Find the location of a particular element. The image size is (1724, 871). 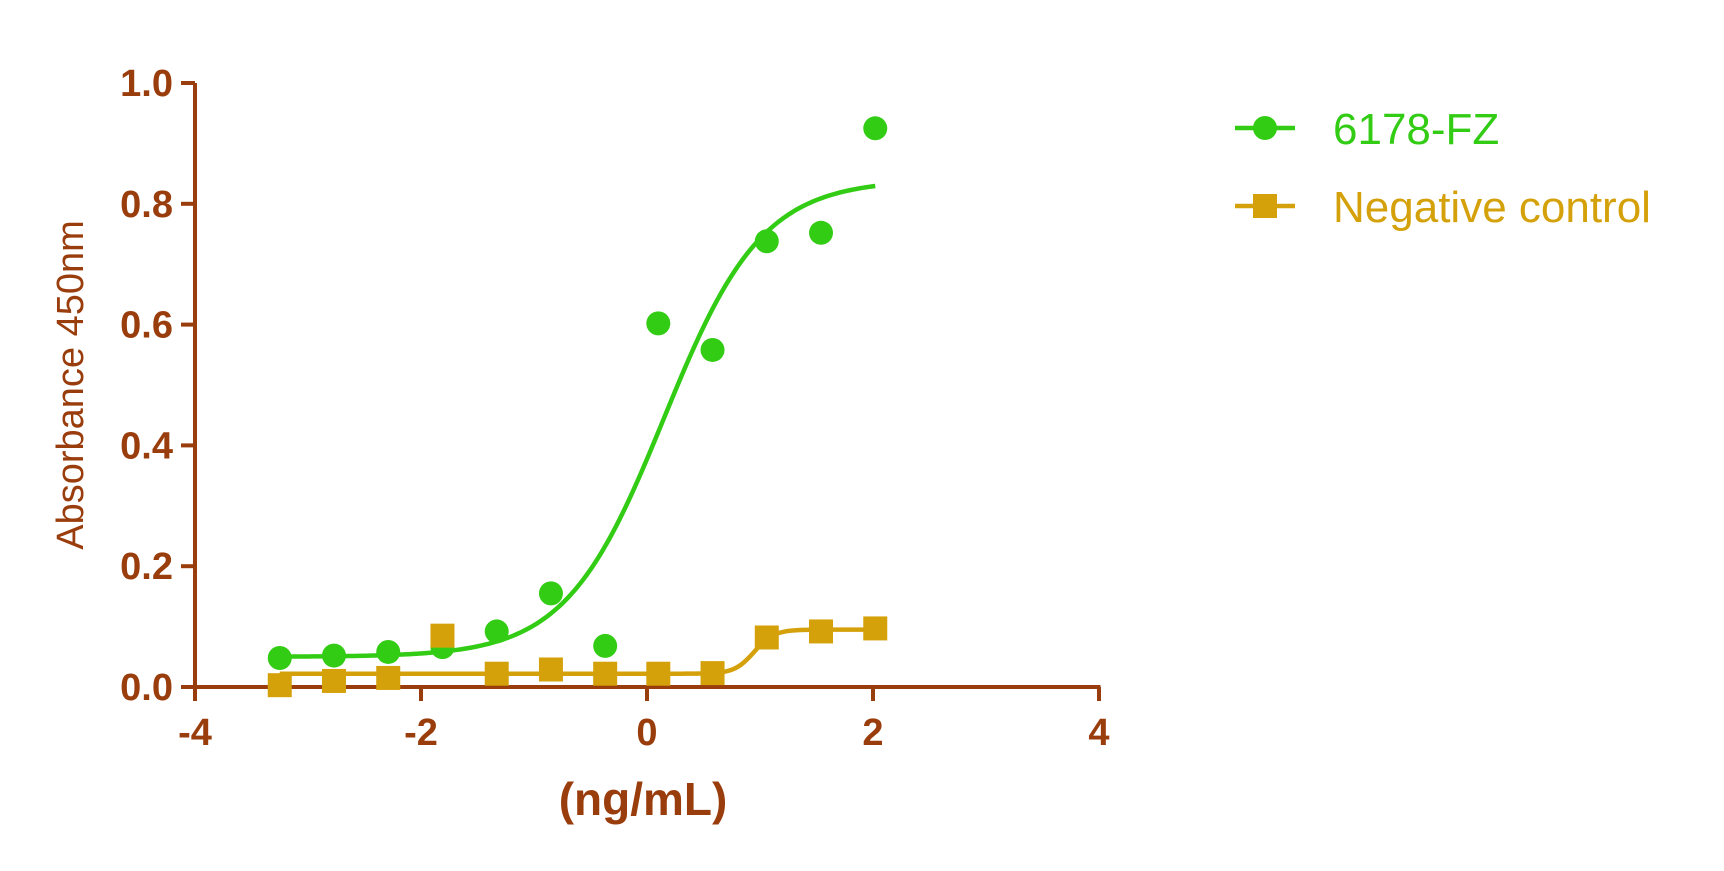

legend: 6178-FZ Negative control is located at coordinates (1443, 168).